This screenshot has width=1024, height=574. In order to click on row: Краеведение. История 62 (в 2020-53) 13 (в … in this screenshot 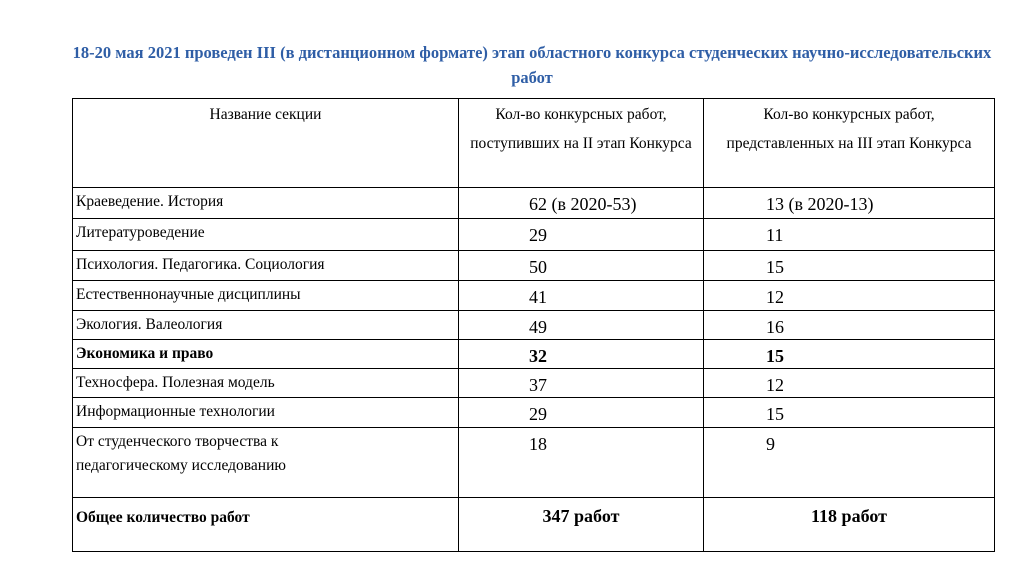, I will do `click(533, 203)`.